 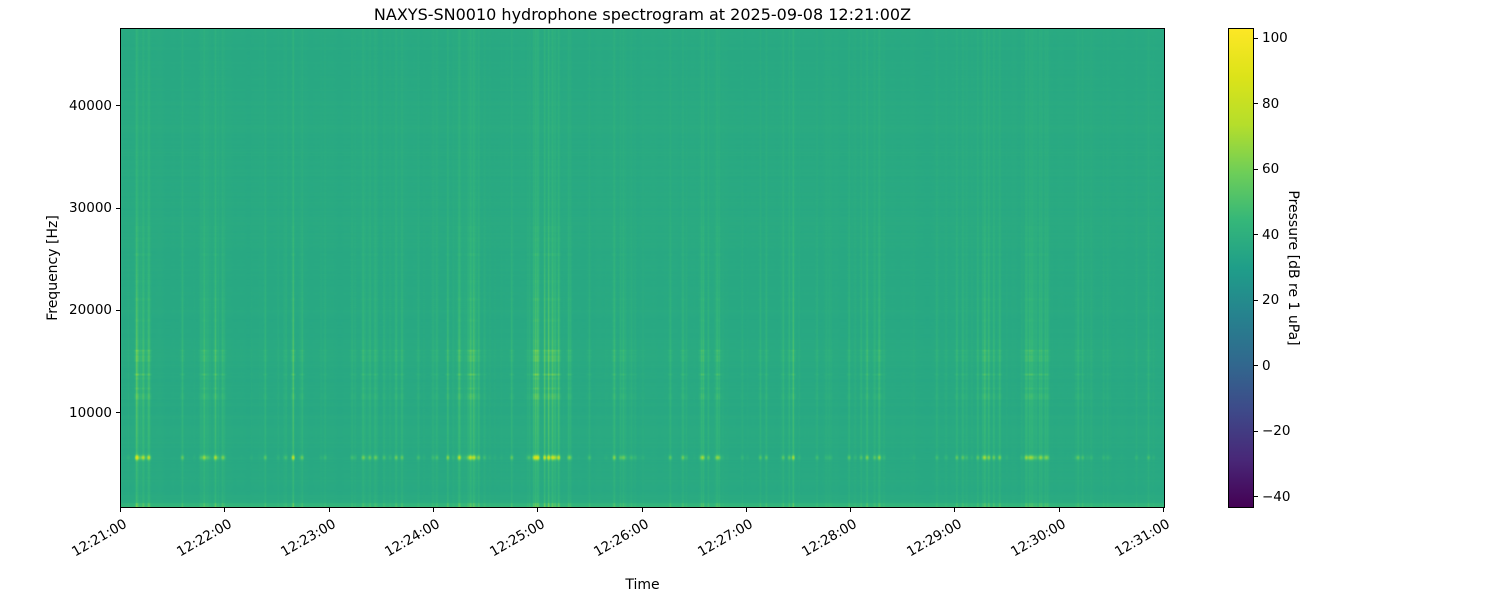 What do you see at coordinates (90, 105) in the screenshot?
I see `y-tick-label: 40000` at bounding box center [90, 105].